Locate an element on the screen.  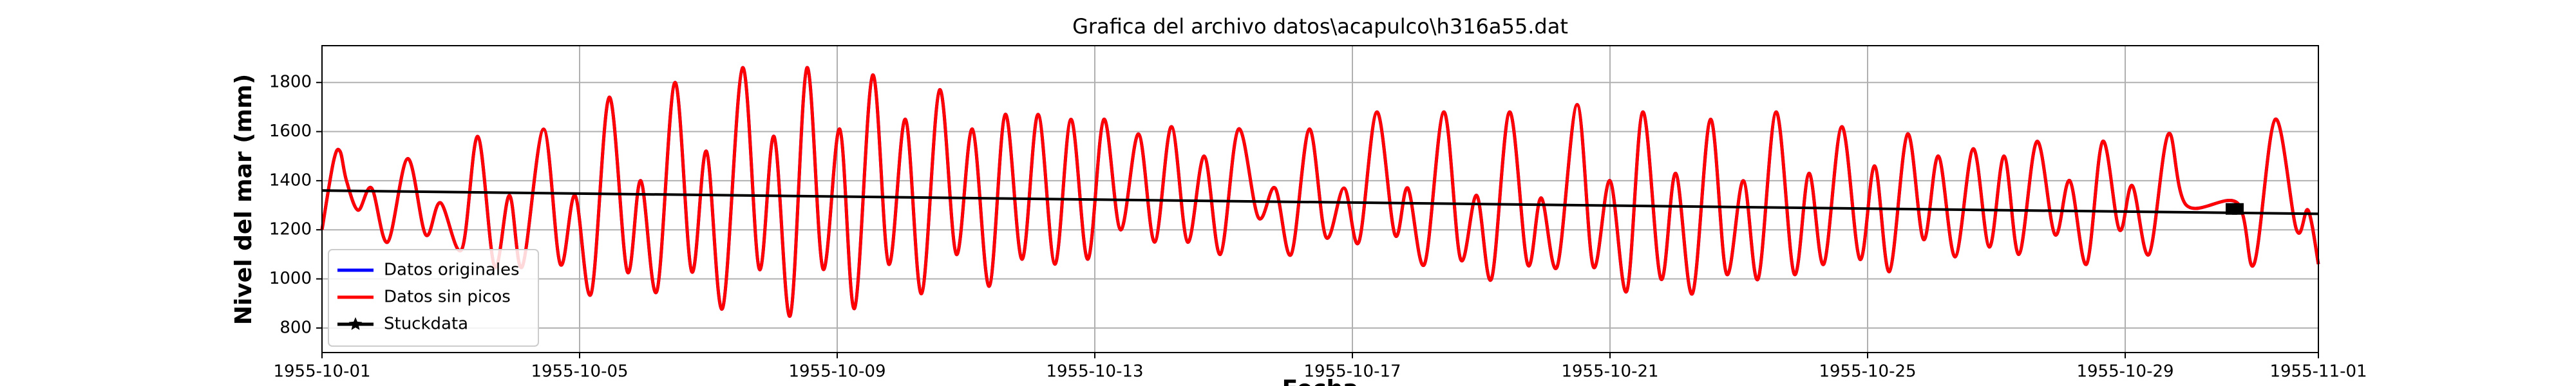
stuck-marker is located at coordinates (2238, 209).